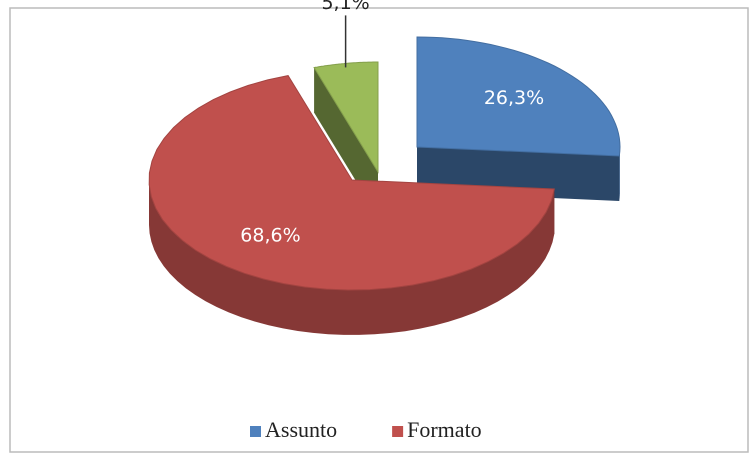  Describe the element at coordinates (366, 429) in the screenshot. I see `legend: Assunto Formato` at that location.